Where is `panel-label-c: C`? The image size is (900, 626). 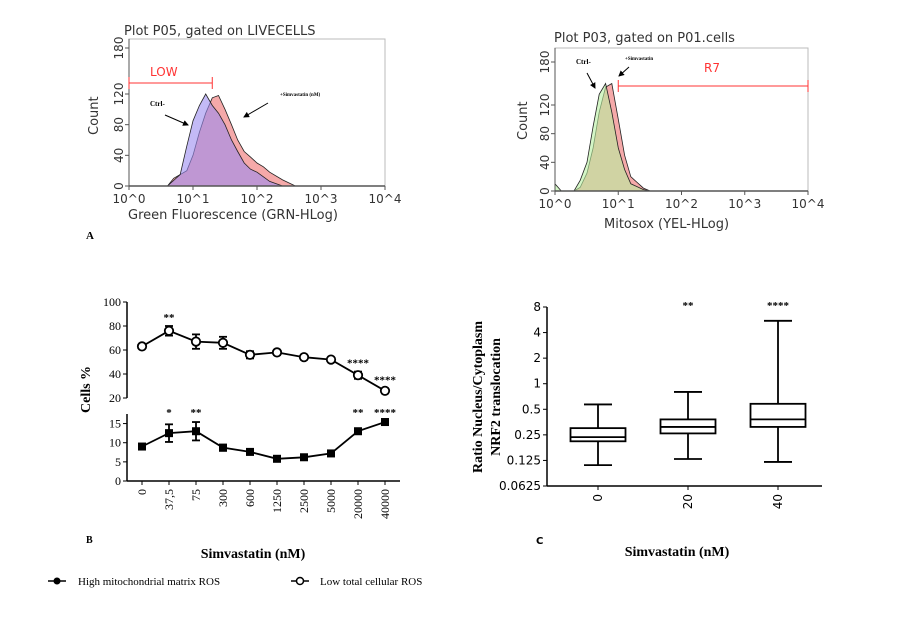 panel-label-c: C is located at coordinates (539, 541).